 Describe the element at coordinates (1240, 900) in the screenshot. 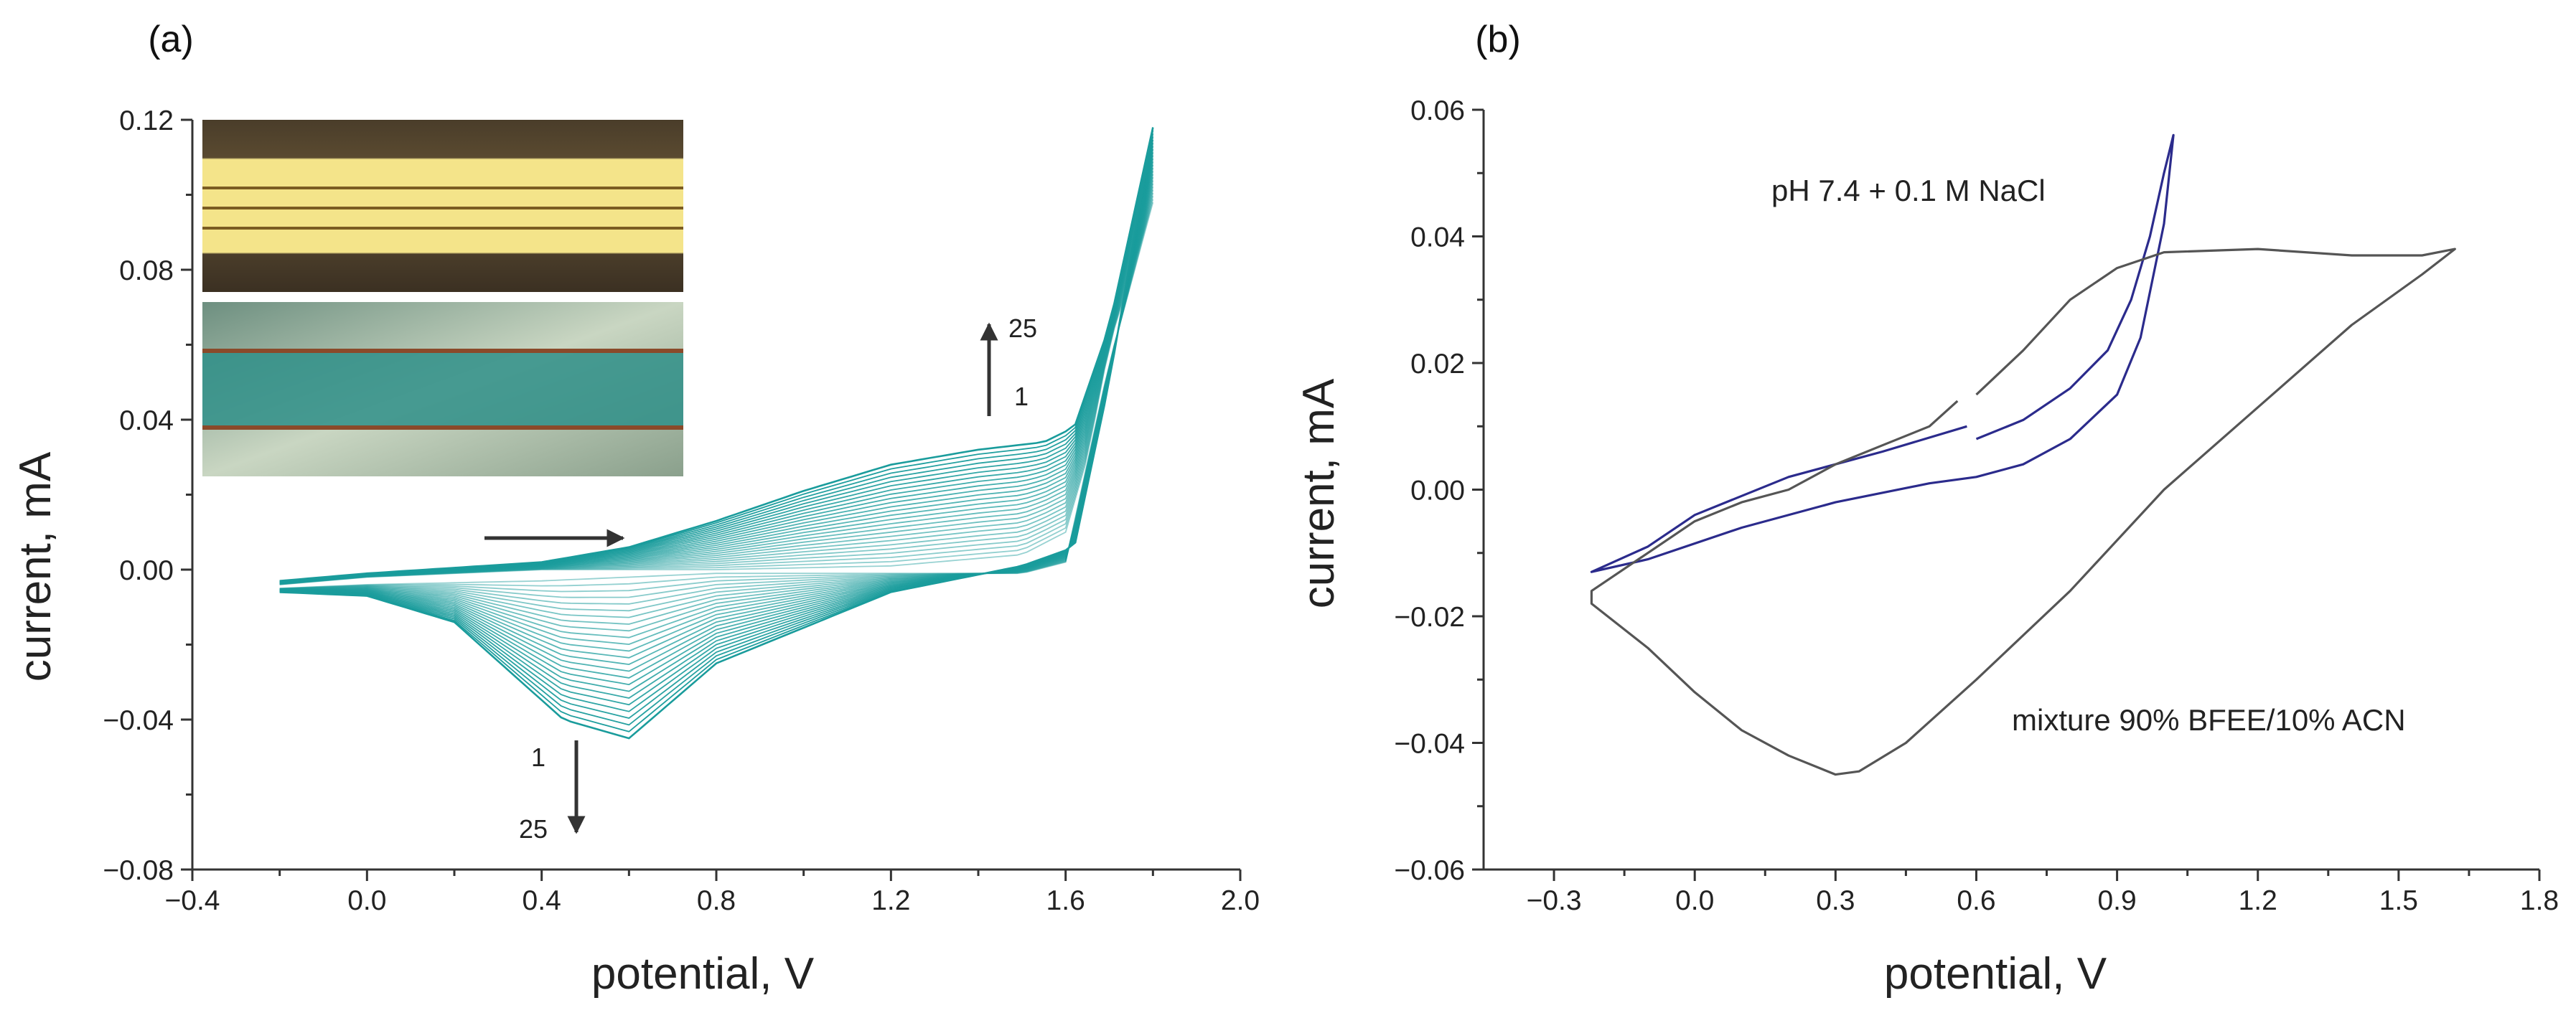

I see `x-tick-label: 2.0` at that location.